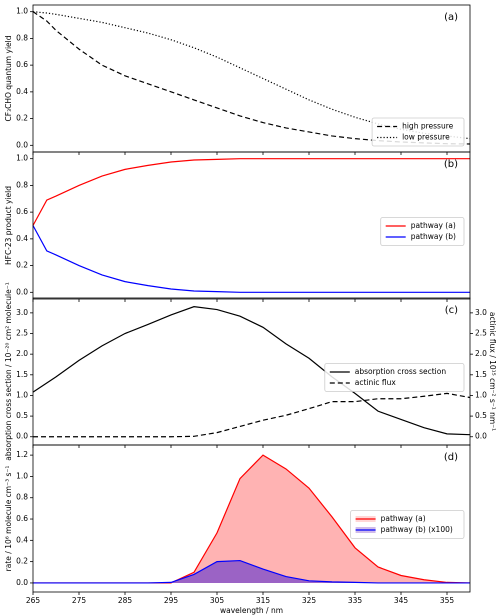 Image resolution: width=500 pixels, height=615 pixels. What do you see at coordinates (481, 374) in the screenshot?
I see `y2-tick-label: 1.5` at bounding box center [481, 374].